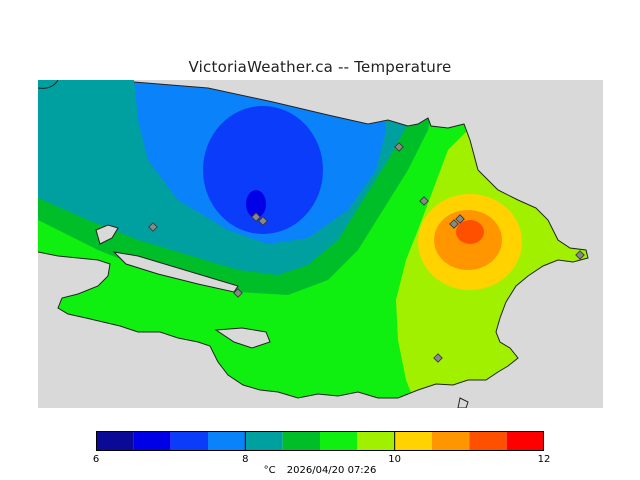 This screenshot has width=640, height=480. I want to click on color-scale-tick-label: 6, so click(96, 459).